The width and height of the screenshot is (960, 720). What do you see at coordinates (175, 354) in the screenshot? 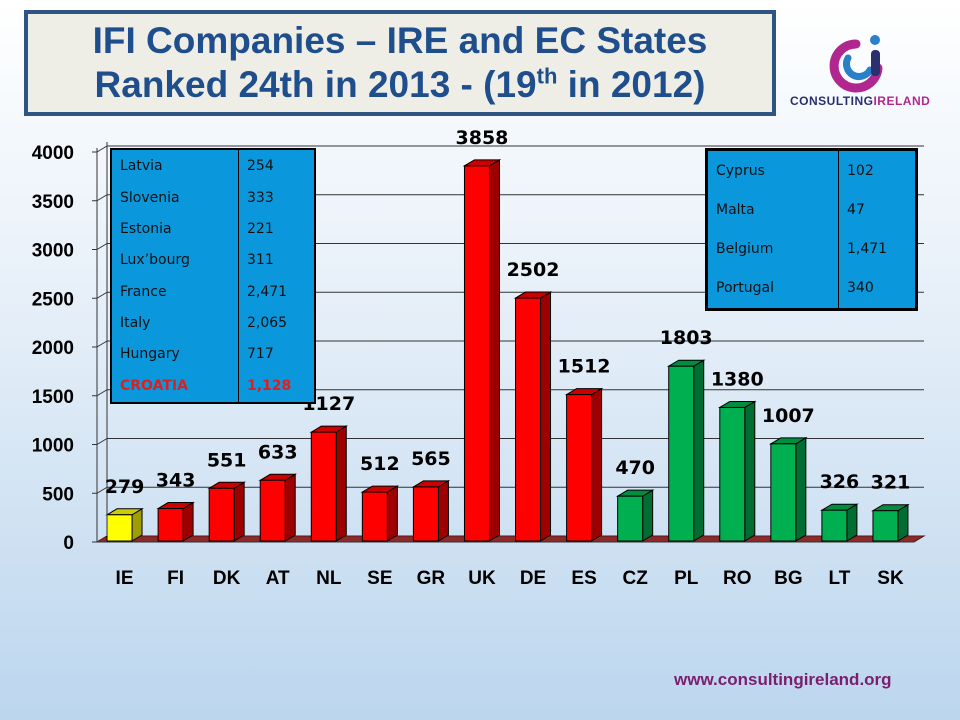
I see `country-name: Hungary` at bounding box center [175, 354].